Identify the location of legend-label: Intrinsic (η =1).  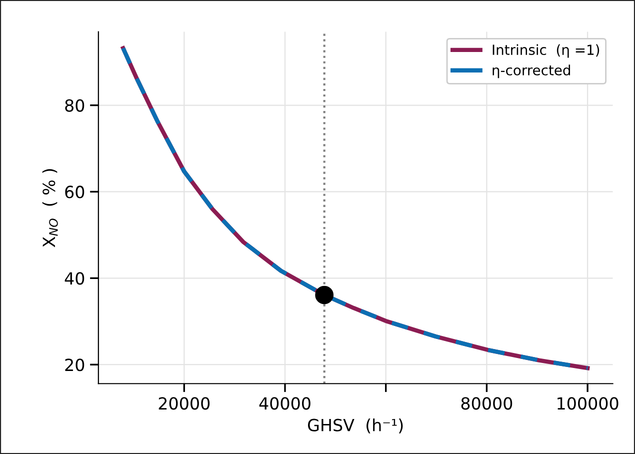
(546, 51).